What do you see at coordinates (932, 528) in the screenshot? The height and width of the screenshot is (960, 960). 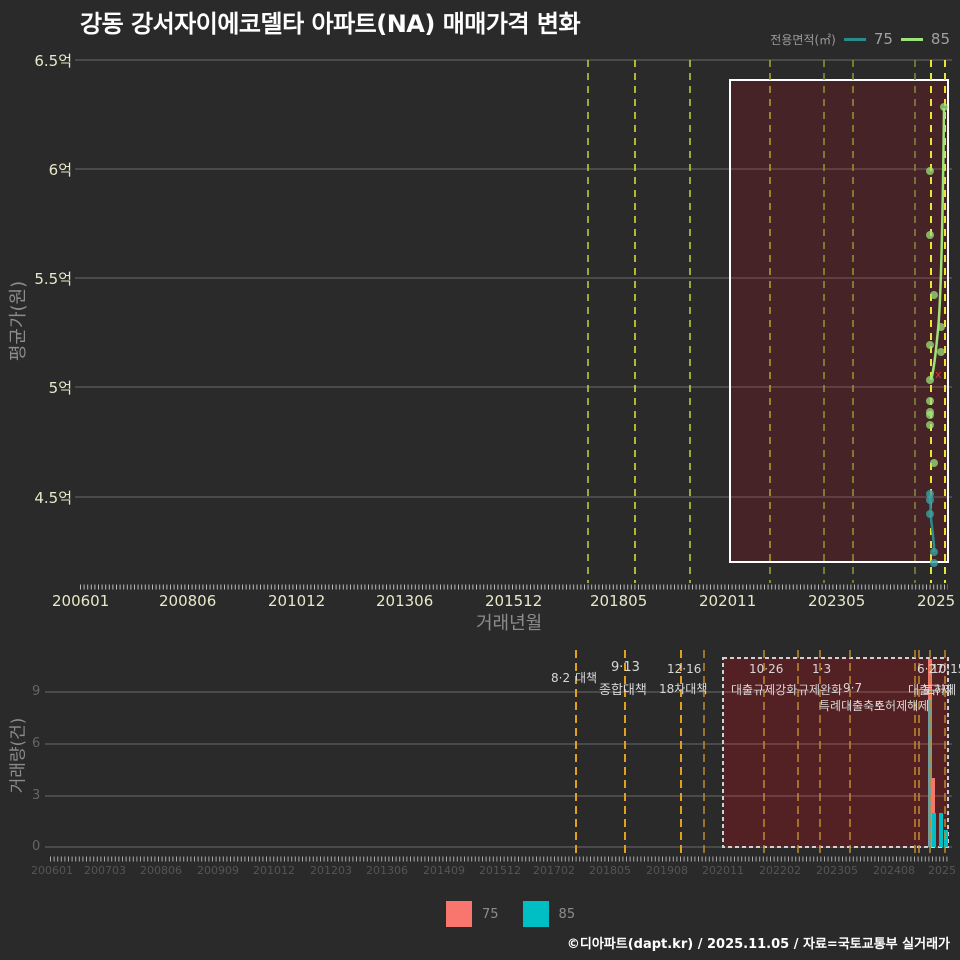 I see `series-75-points` at bounding box center [932, 528].